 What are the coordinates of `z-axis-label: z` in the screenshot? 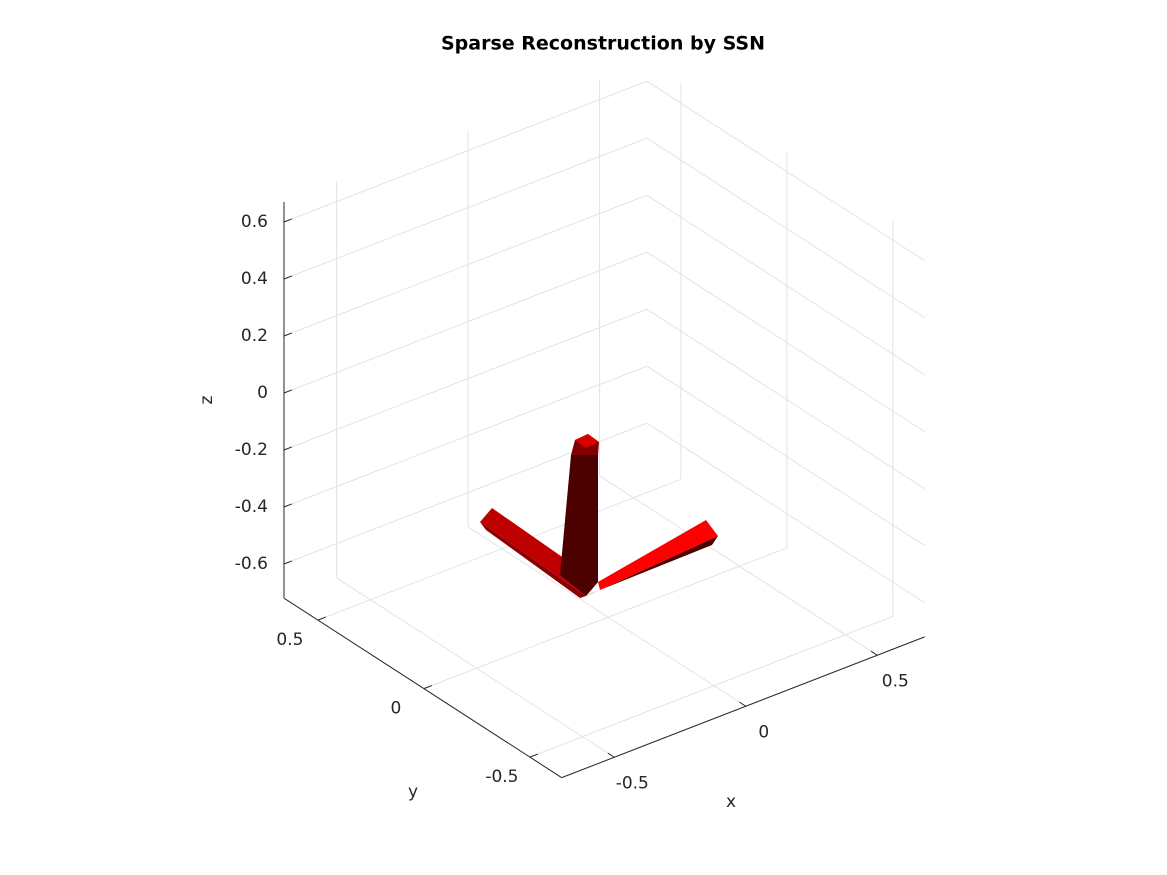 It's located at (207, 399).